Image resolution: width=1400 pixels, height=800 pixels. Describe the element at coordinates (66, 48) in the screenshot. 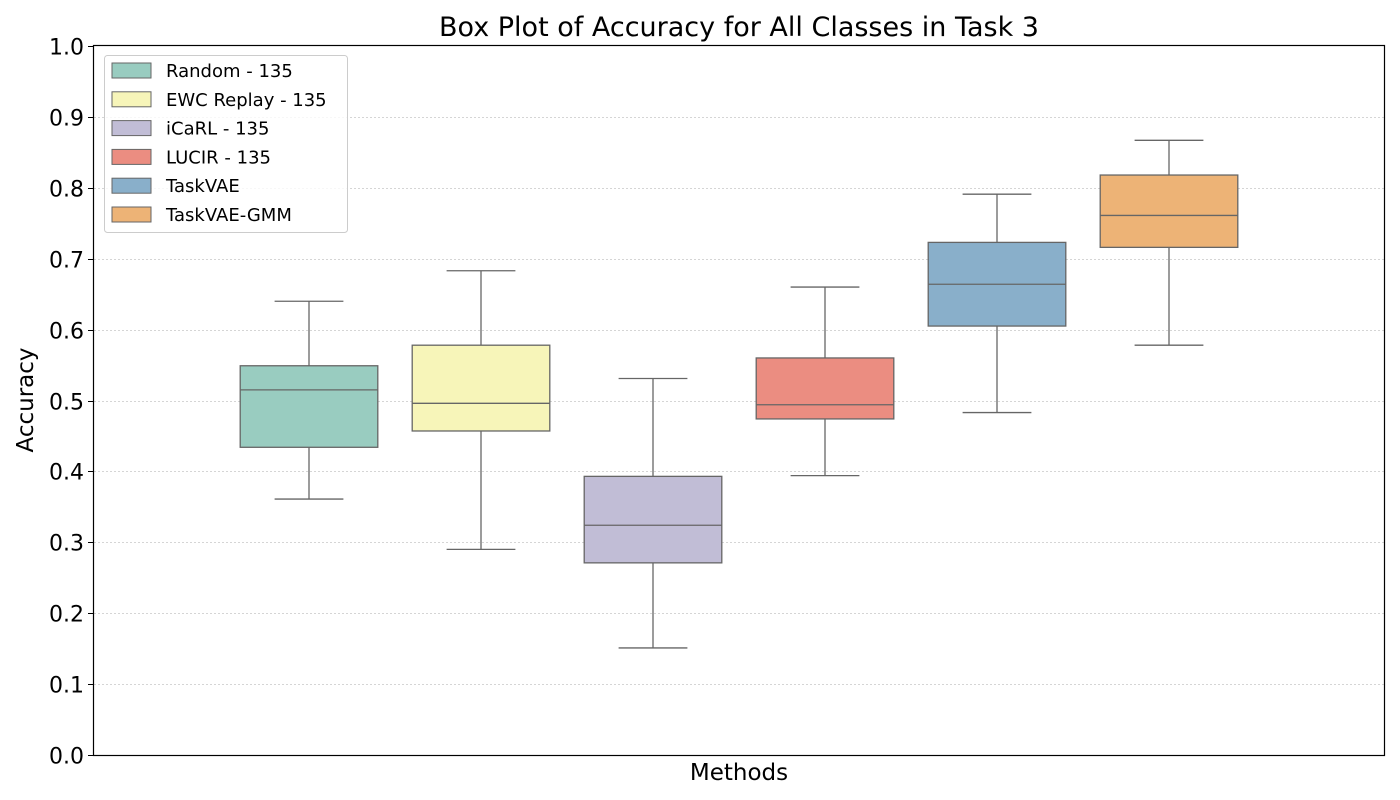

I see `y-tick-label: 1.0` at that location.